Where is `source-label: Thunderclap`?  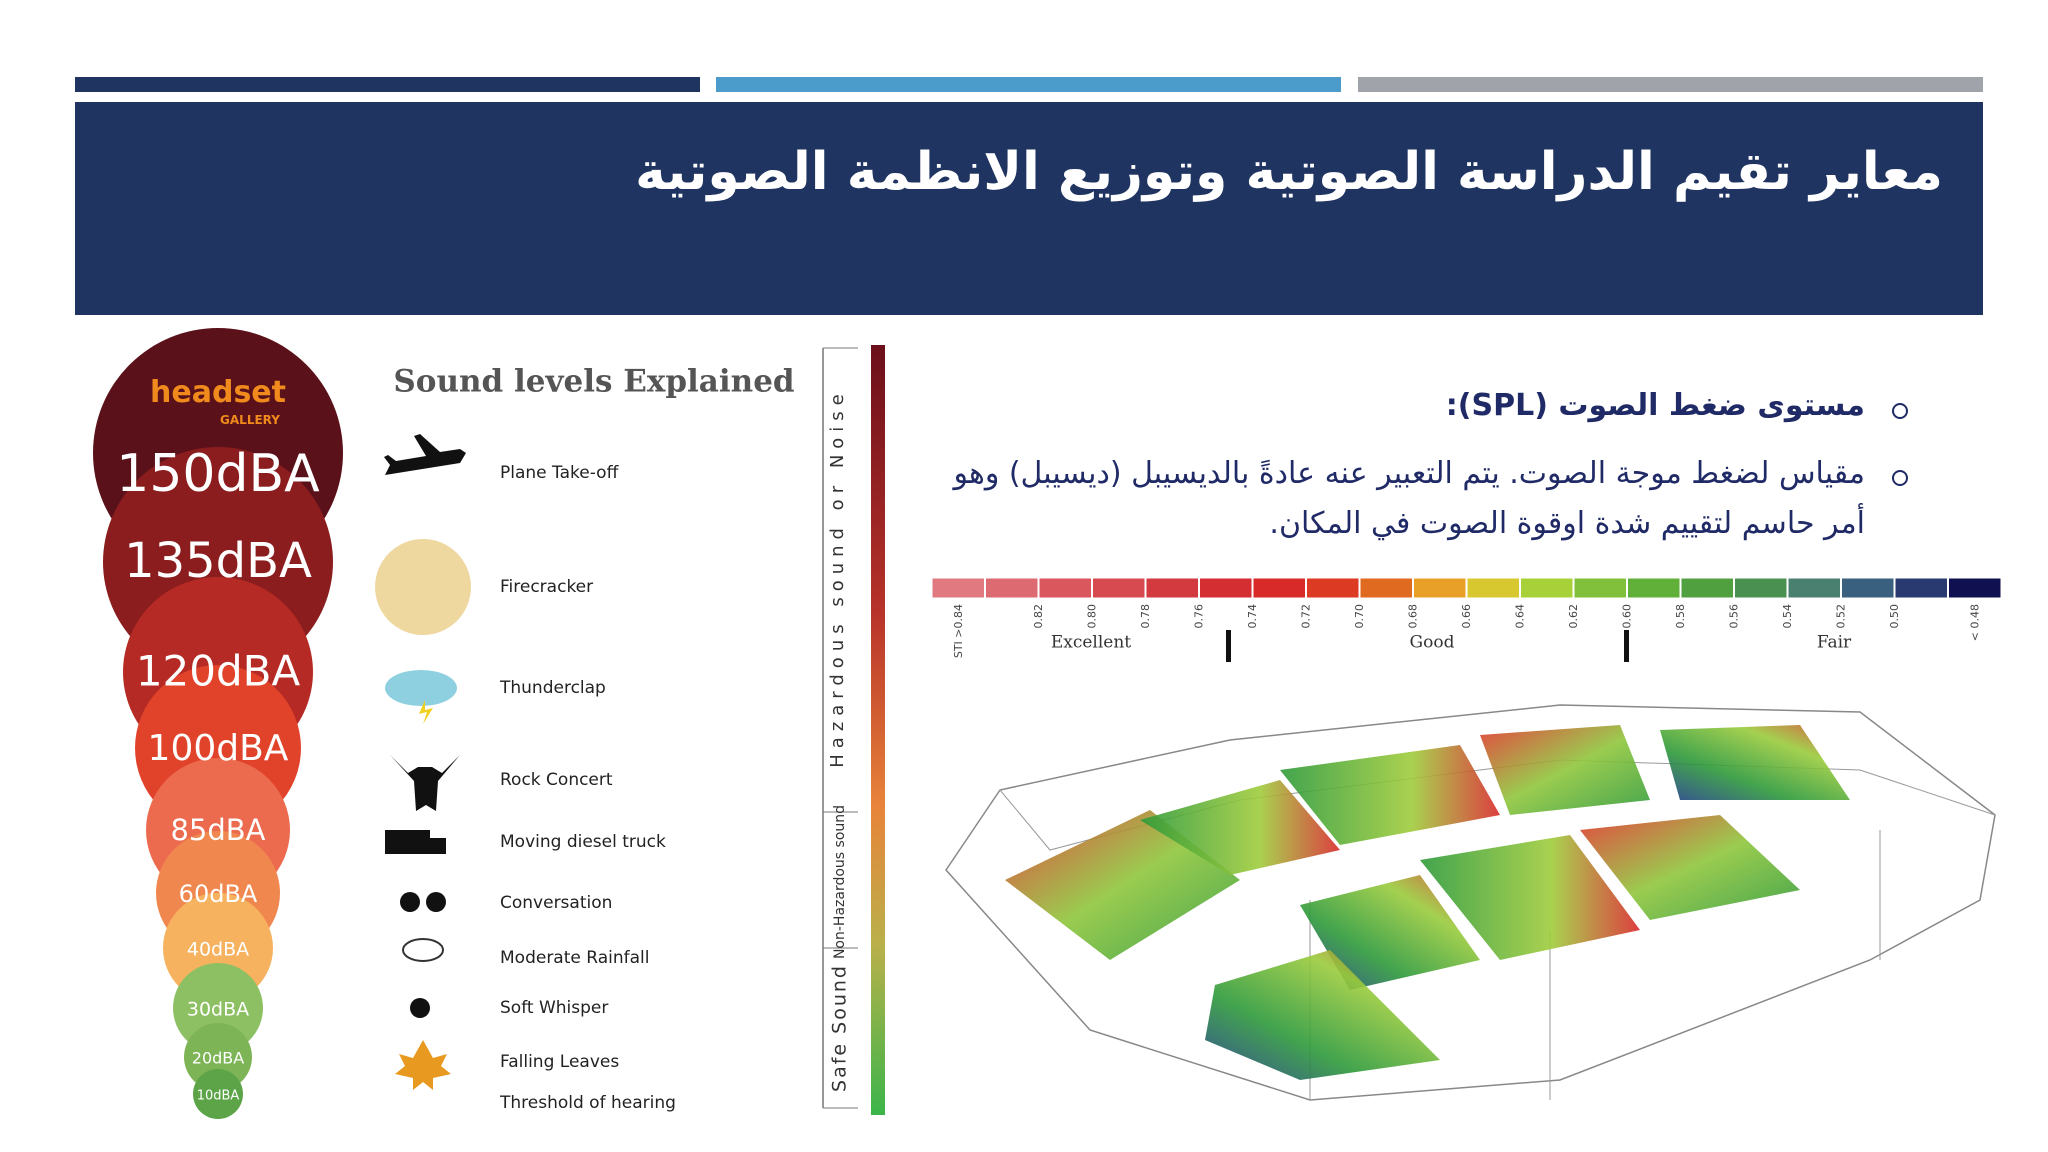
source-label: Thunderclap is located at coordinates (552, 688).